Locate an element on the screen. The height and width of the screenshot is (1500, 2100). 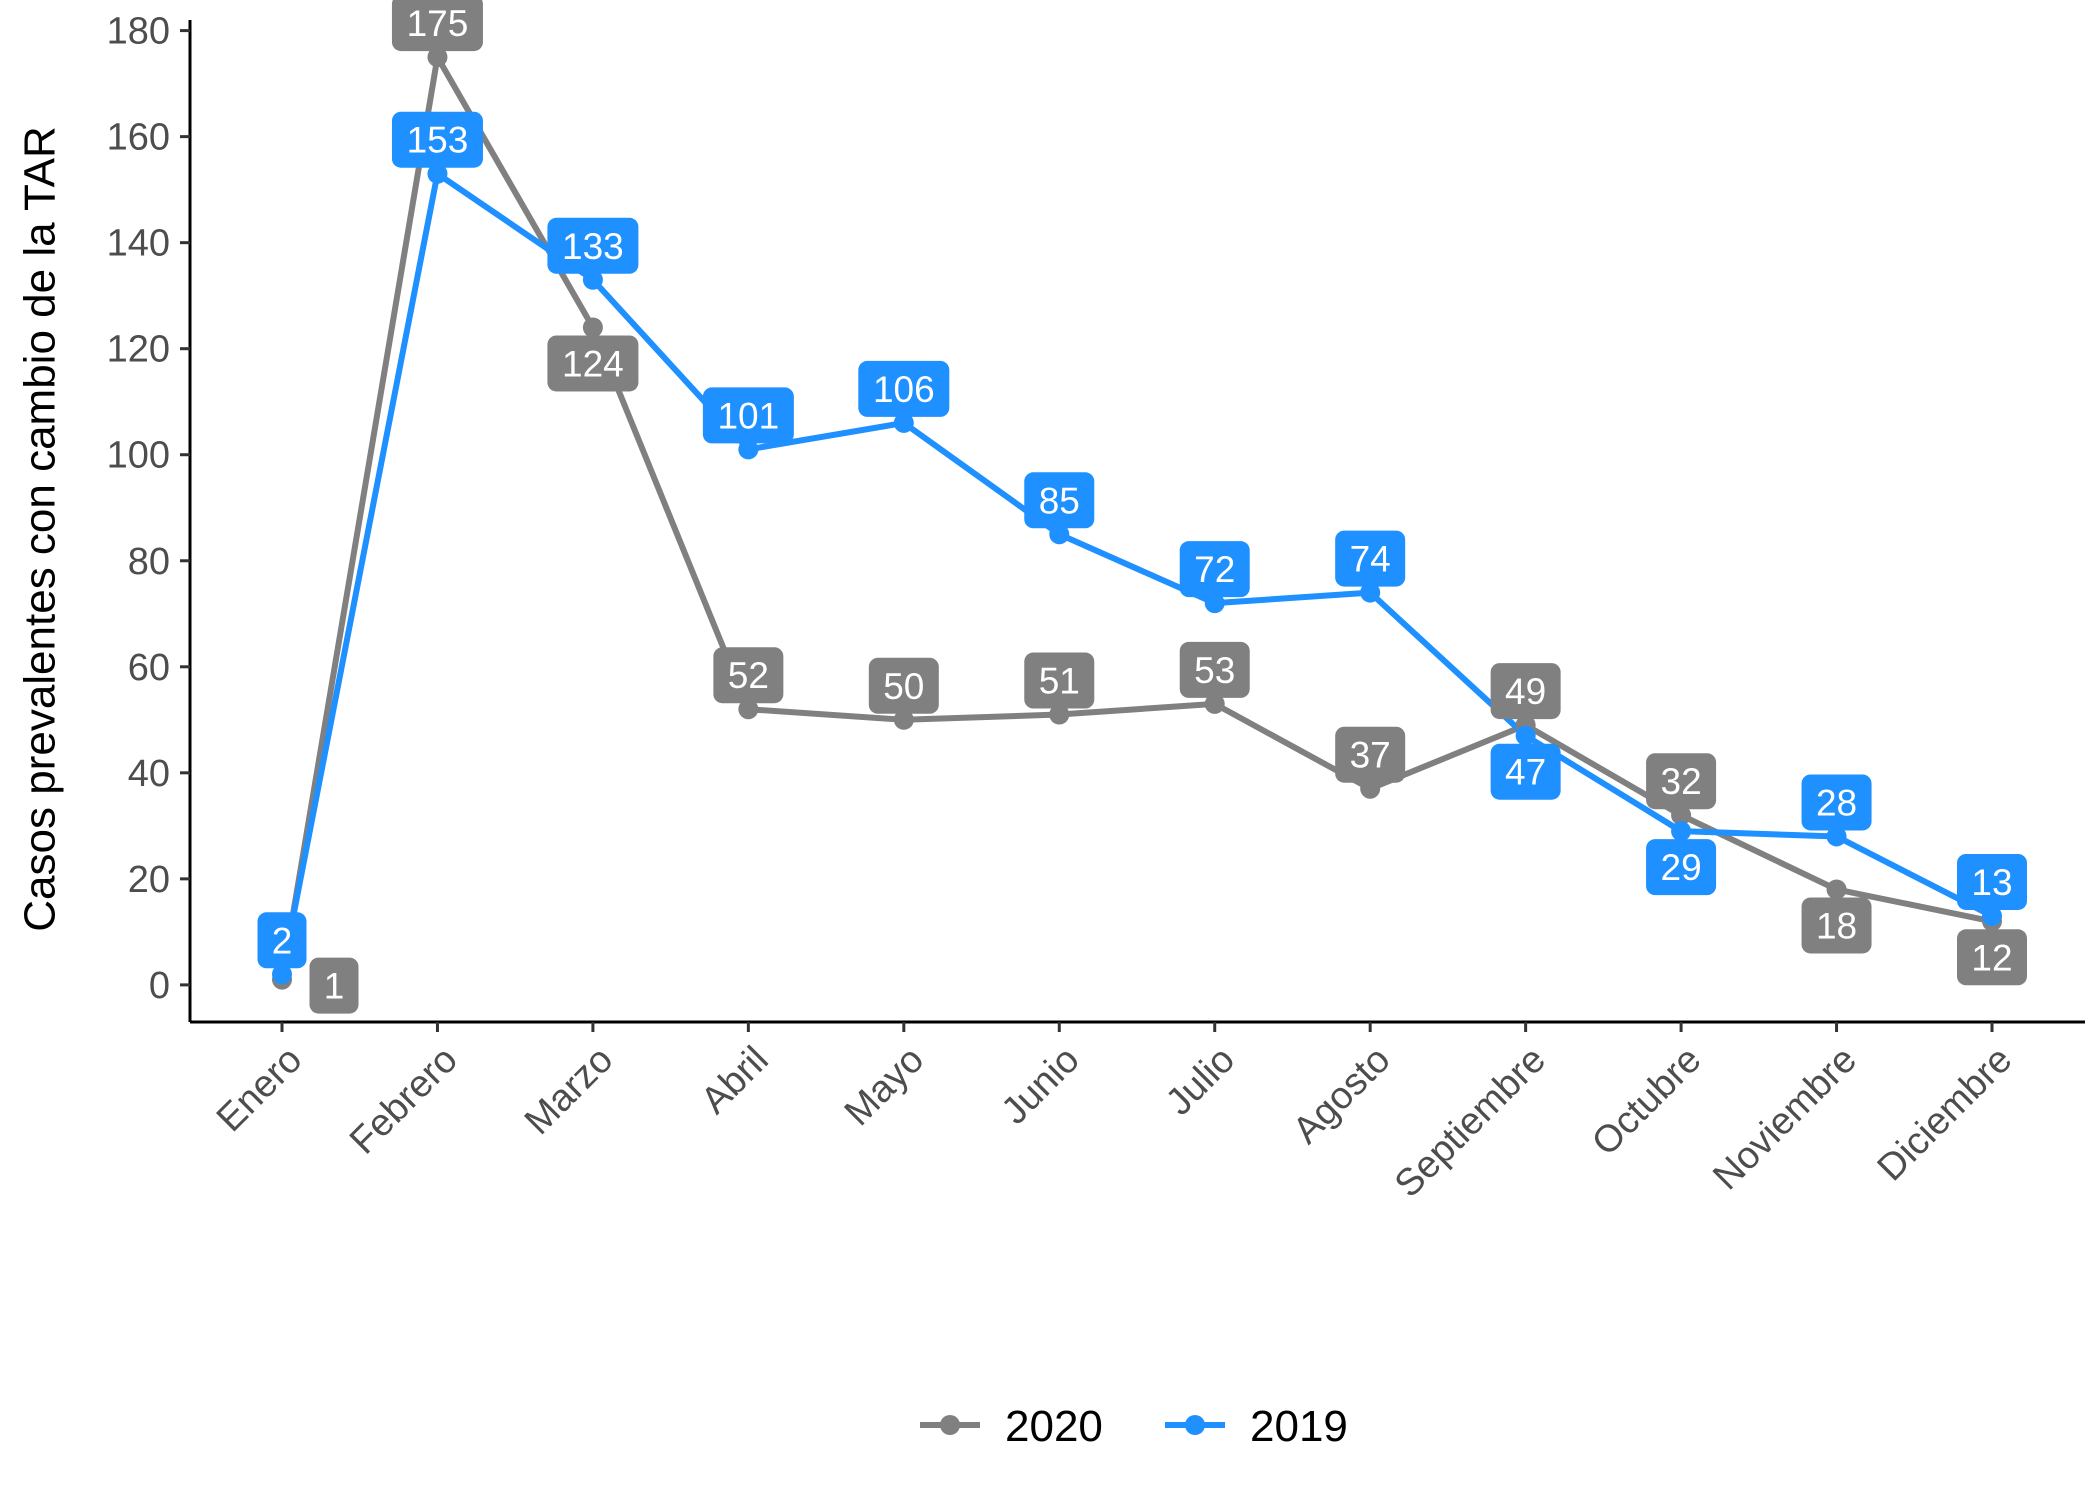
data-label-text: 29 is located at coordinates (1681, 867).